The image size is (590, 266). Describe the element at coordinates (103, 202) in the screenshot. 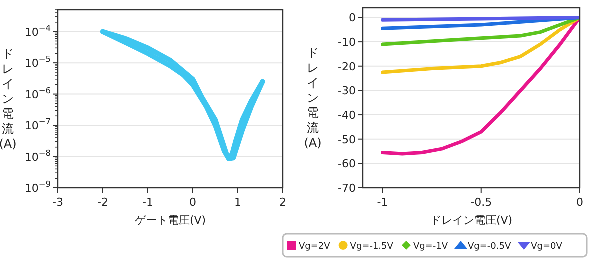

I see `x-tick-label: -2` at that location.